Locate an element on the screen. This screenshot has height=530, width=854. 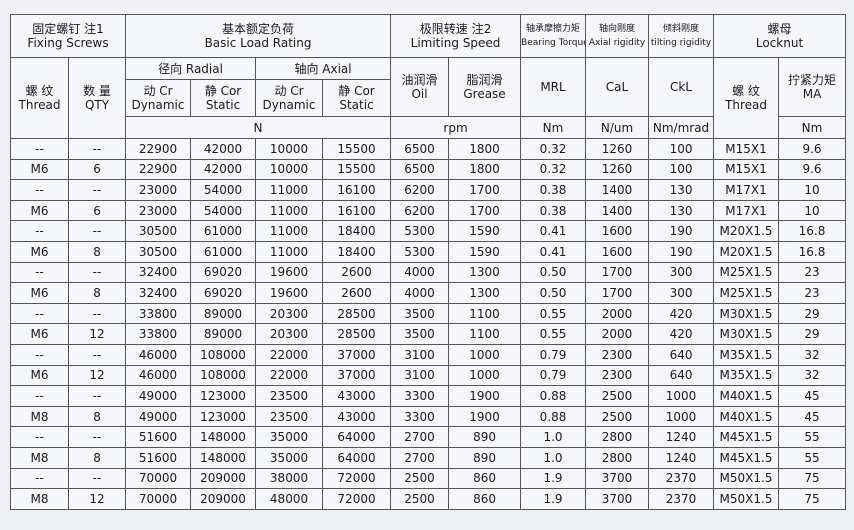
header-cell: 轴向刚度 Axial rigidity is located at coordinates (617, 36).